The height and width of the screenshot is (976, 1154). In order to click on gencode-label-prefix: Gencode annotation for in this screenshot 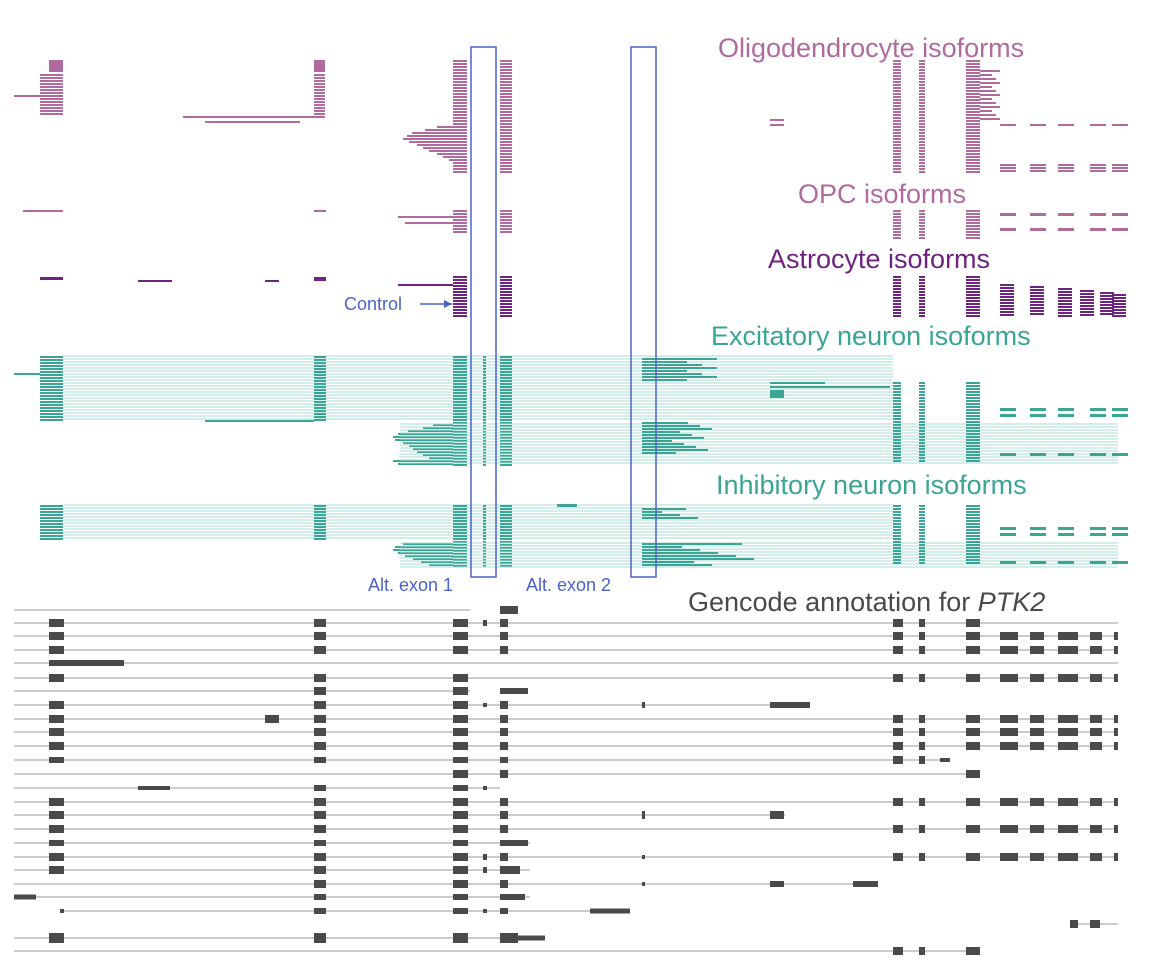, I will do `click(833, 602)`.